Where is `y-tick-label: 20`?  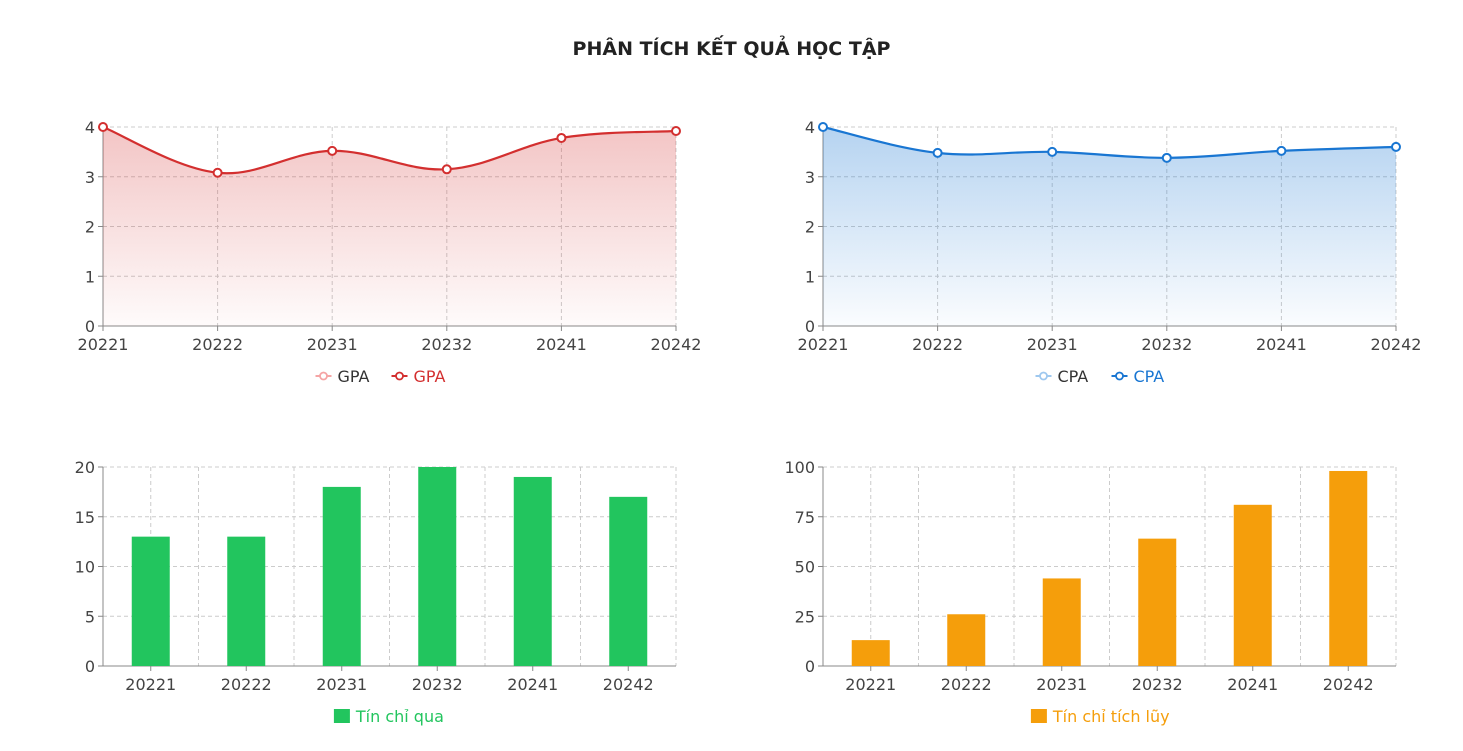
y-tick-label: 20 is located at coordinates (85, 467).